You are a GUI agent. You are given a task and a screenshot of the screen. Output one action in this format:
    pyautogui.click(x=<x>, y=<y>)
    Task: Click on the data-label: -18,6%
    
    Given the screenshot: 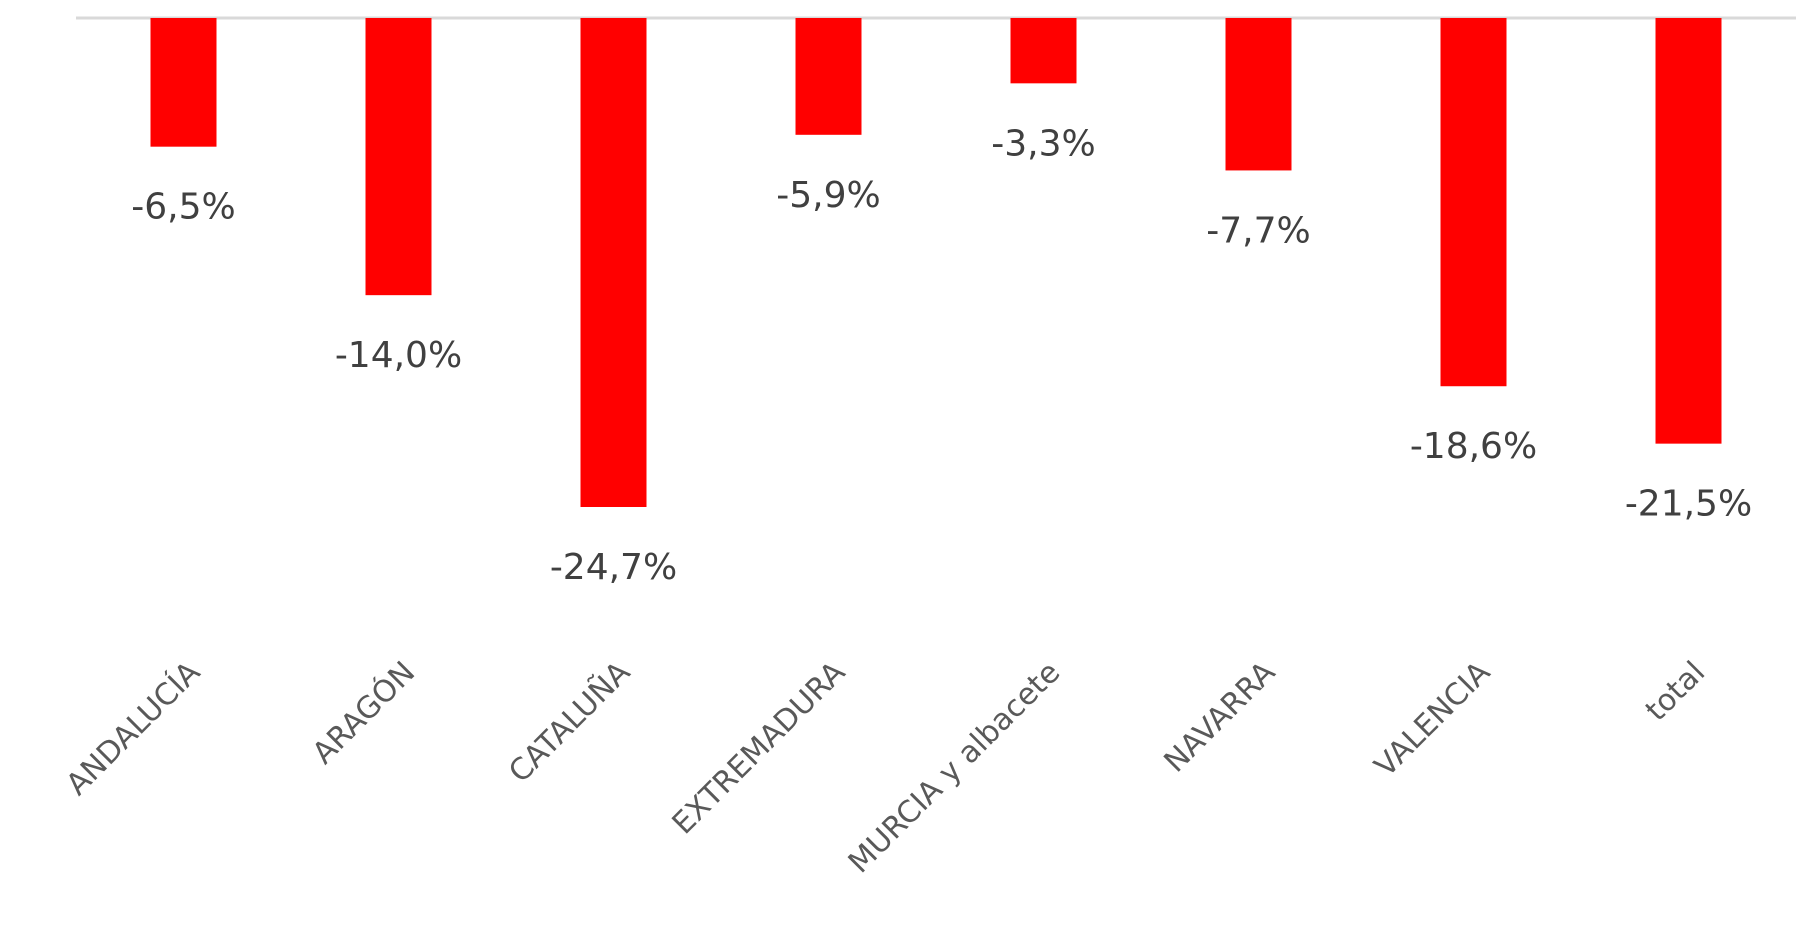 What is the action you would take?
    pyautogui.click(x=1473, y=446)
    